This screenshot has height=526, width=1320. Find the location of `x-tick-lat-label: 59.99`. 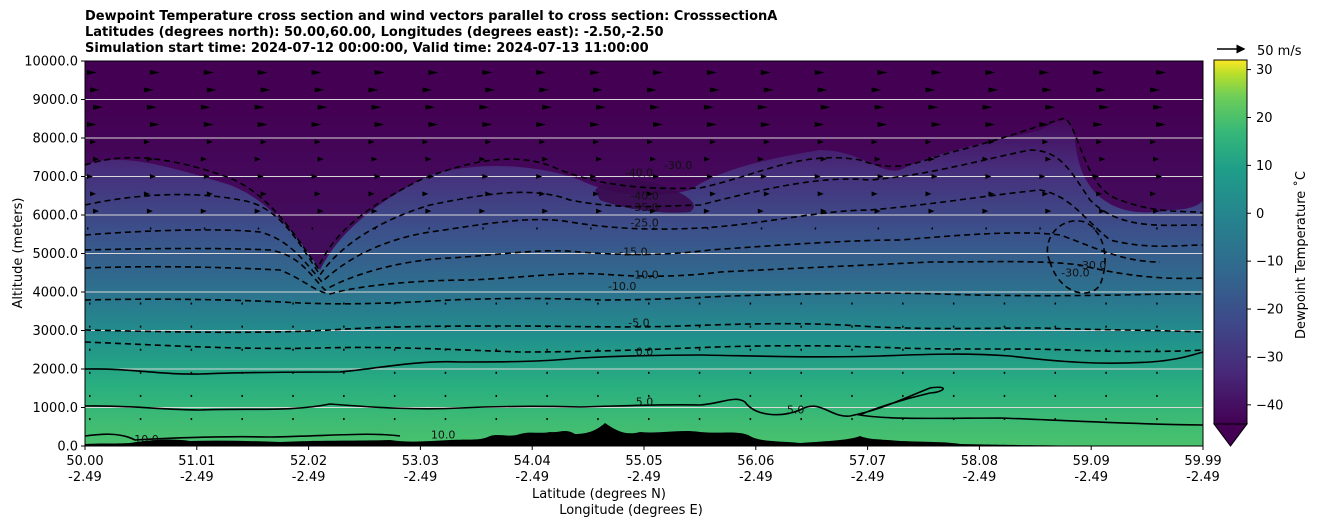

x-tick-lat-label: 59.99 is located at coordinates (1202, 461).